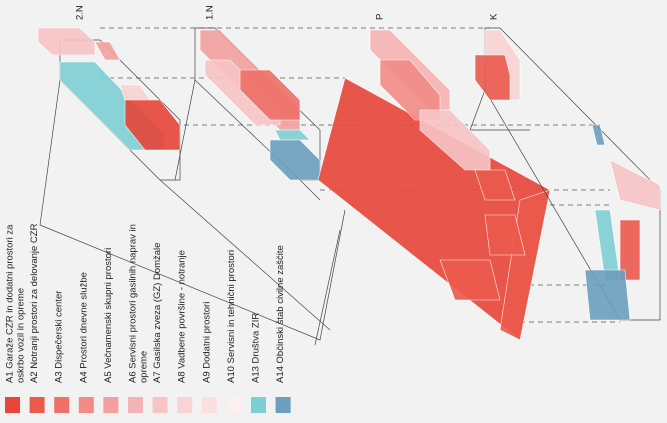 This screenshot has width=667, height=423. I want to click on legend-label: A3 Dispečerski center, so click(59, 337).